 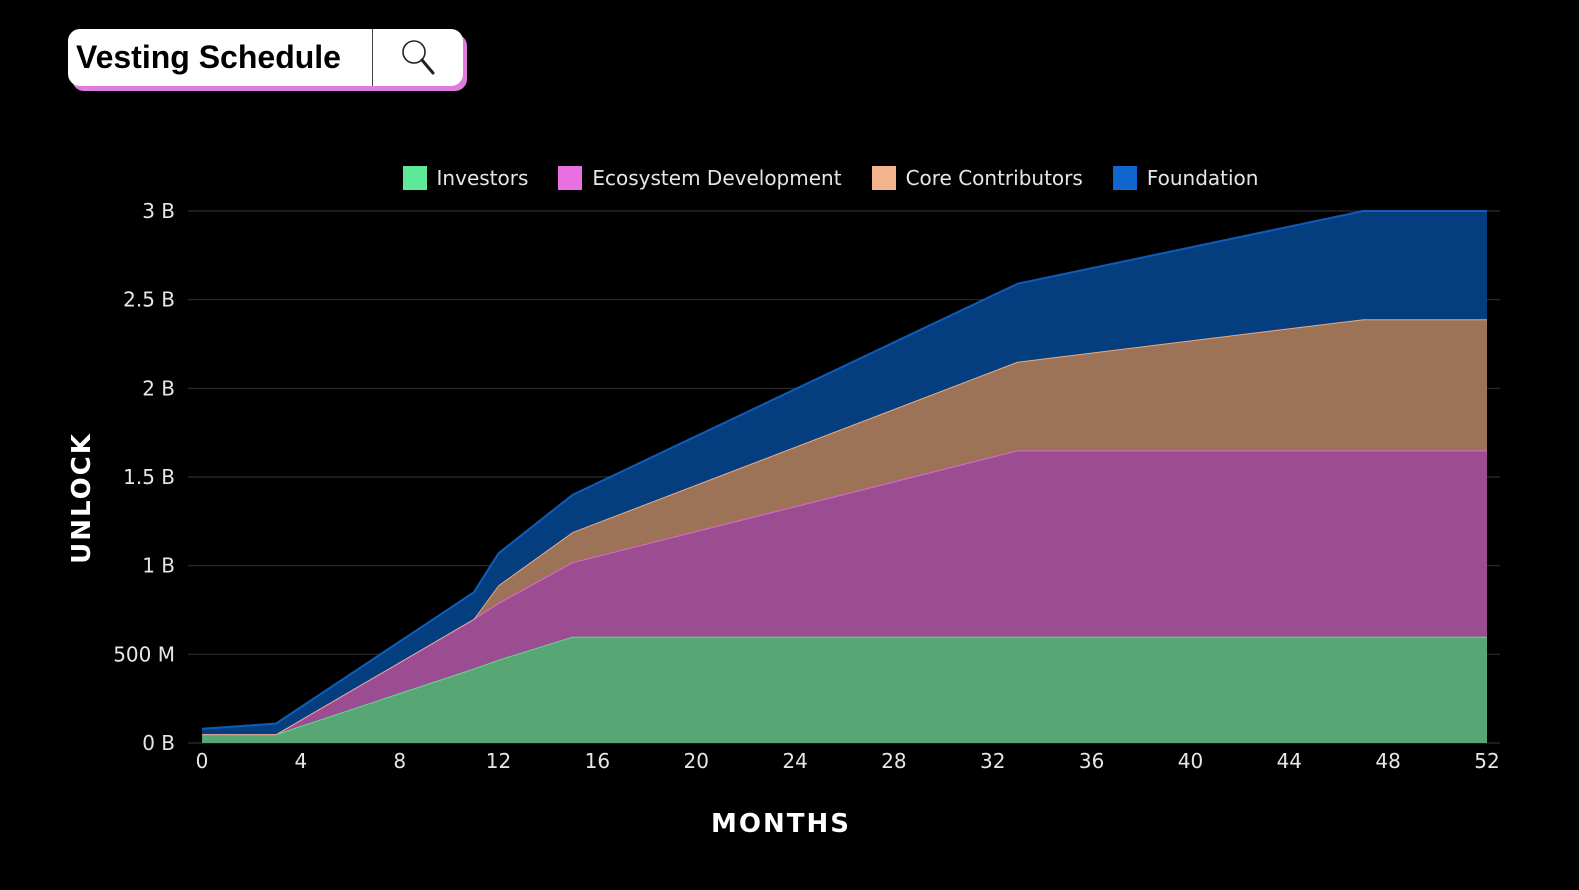 What do you see at coordinates (149, 477) in the screenshot?
I see `y-tick-label: 1.5 B` at bounding box center [149, 477].